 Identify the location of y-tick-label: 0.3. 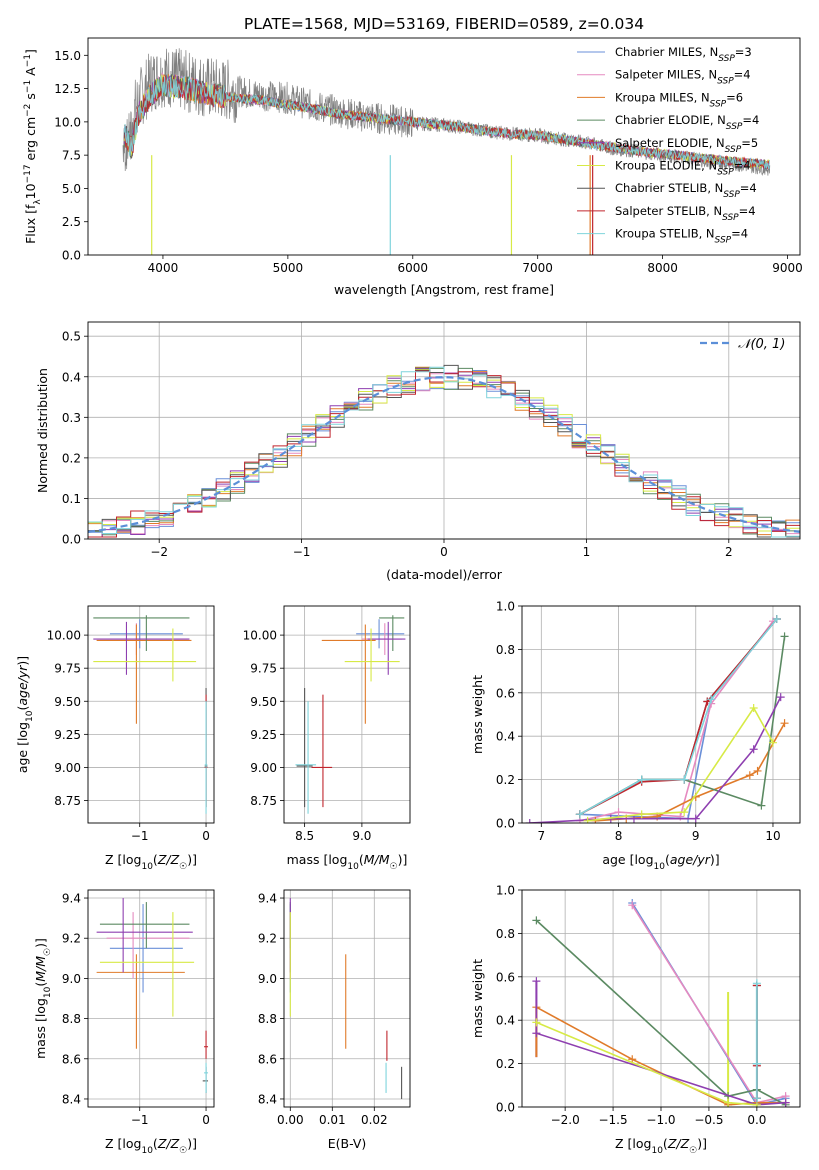
(71, 418).